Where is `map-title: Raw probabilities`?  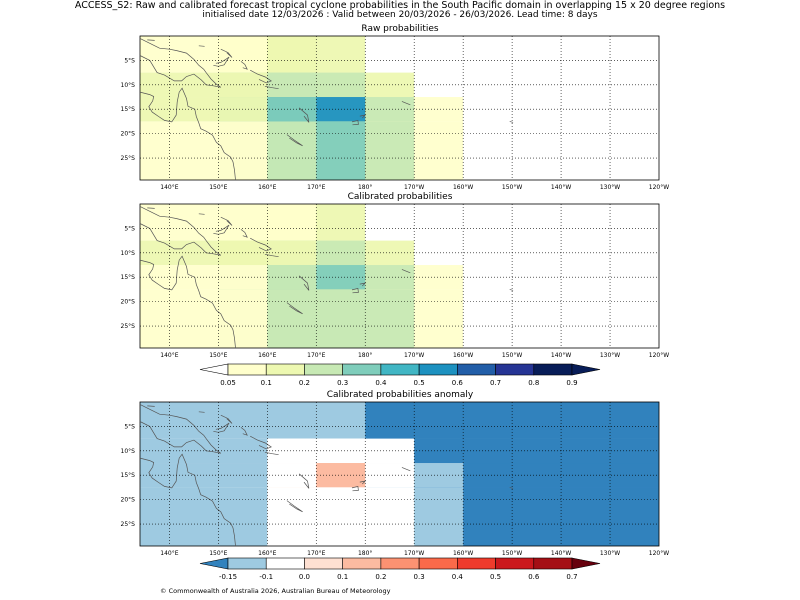 map-title: Raw probabilities is located at coordinates (400, 29).